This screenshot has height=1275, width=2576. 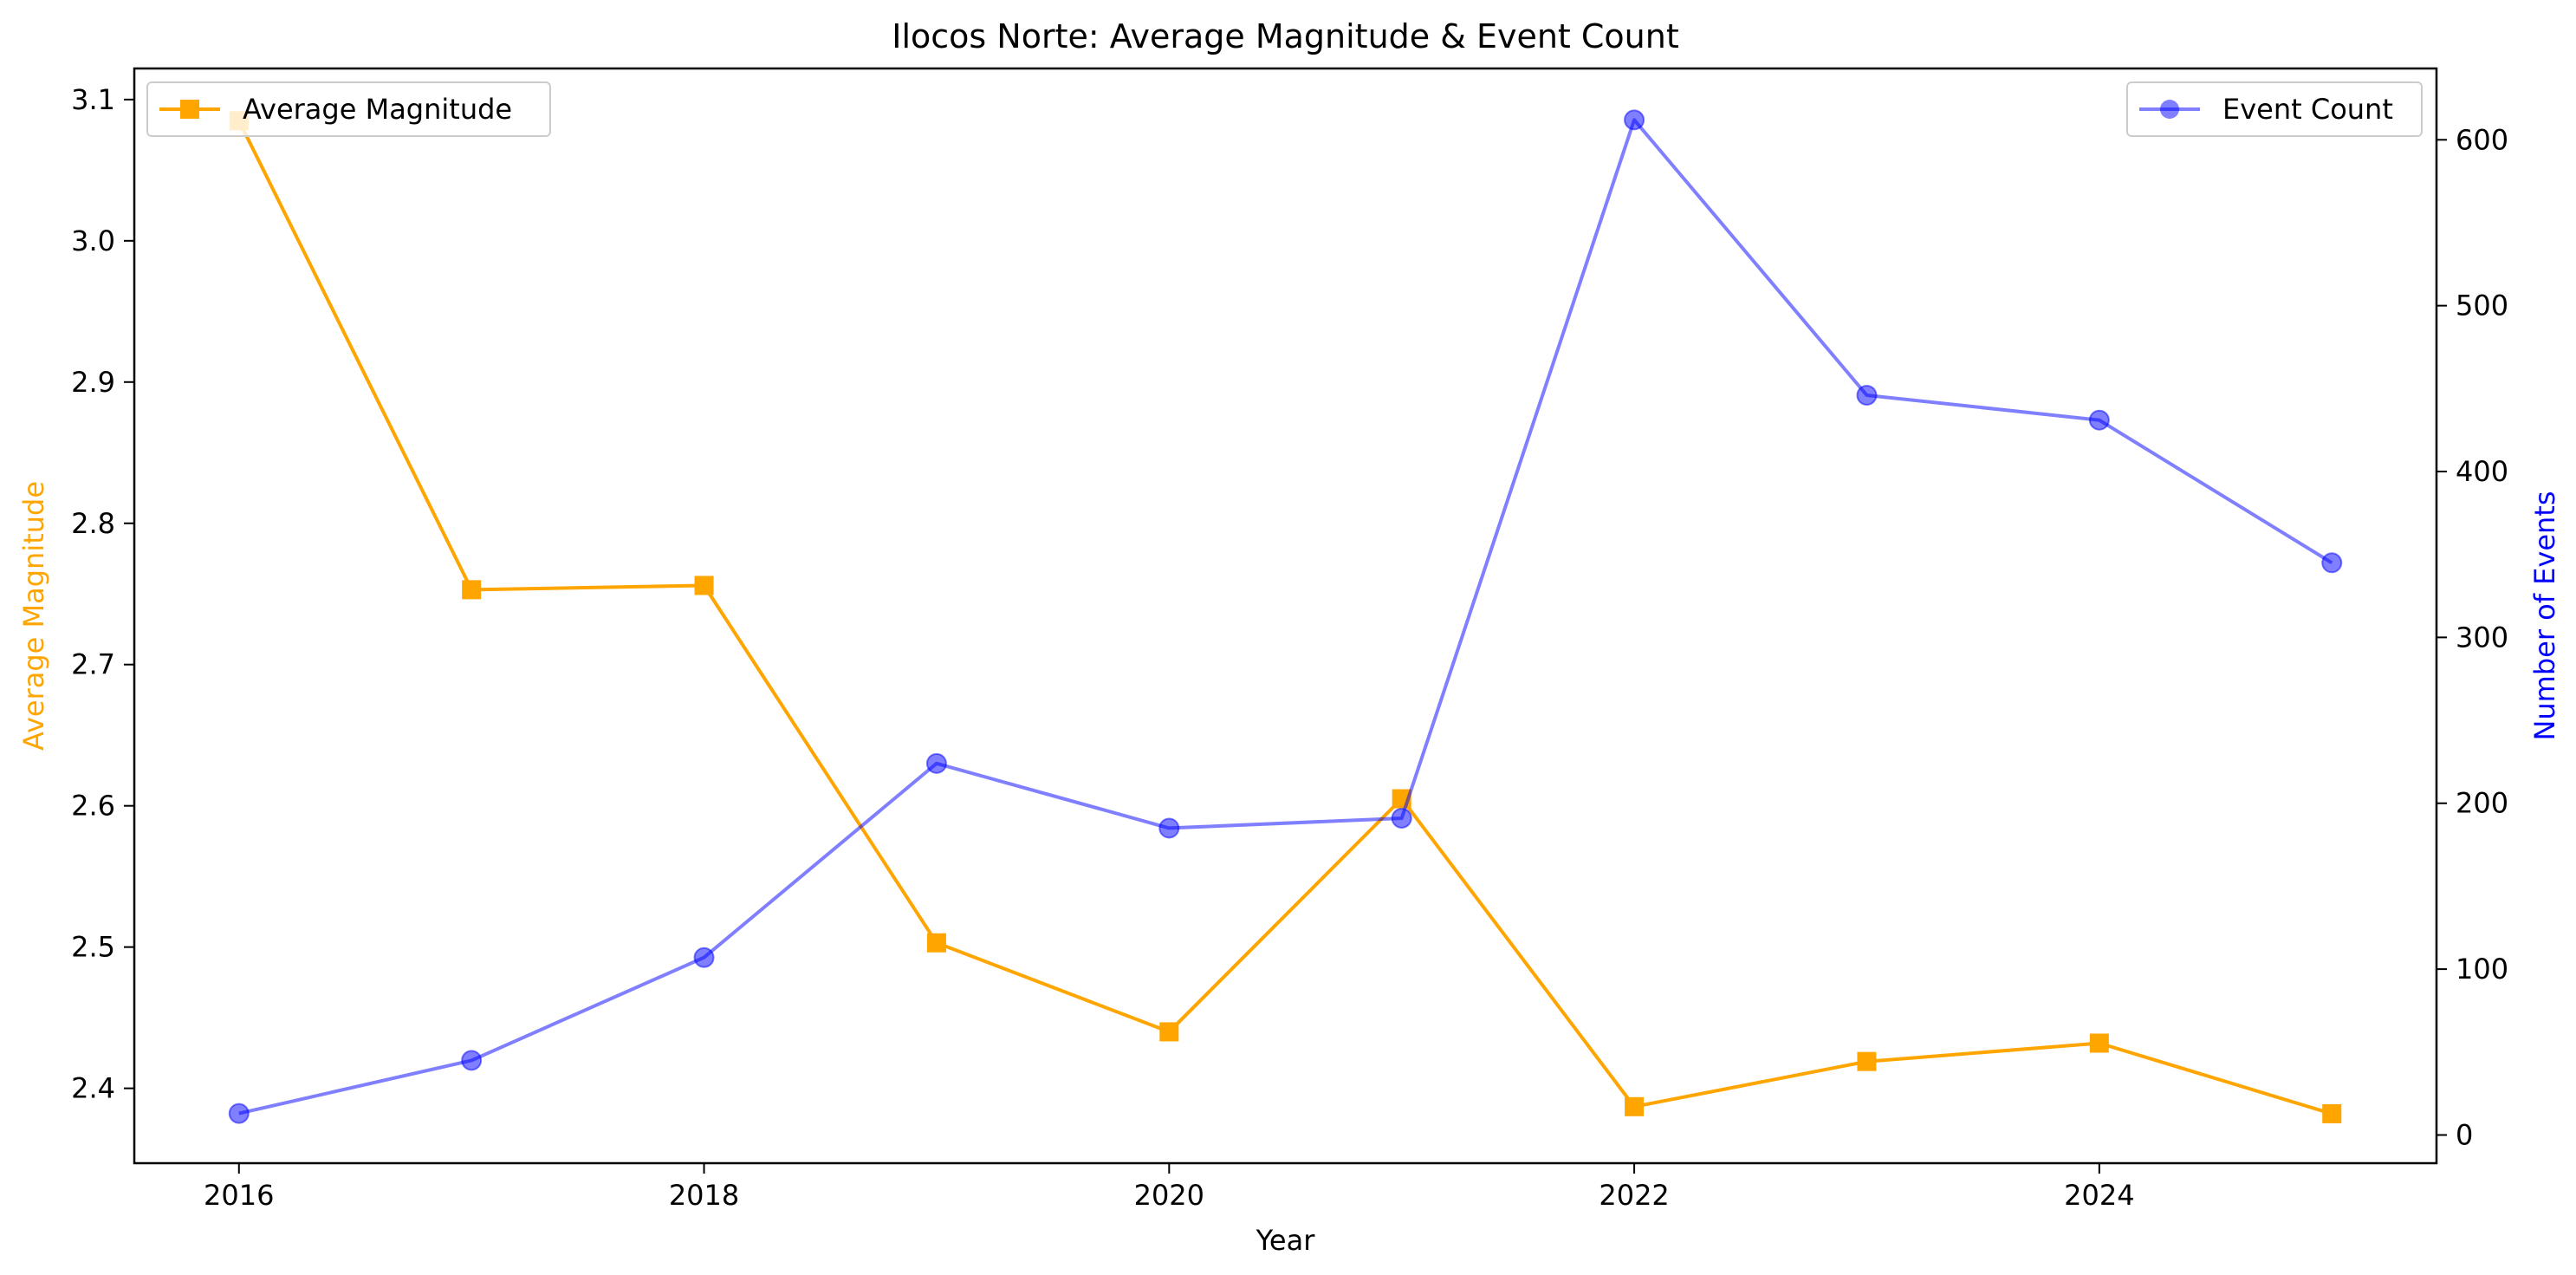 I want to click on left-y-tick-label: 2.4, so click(x=93, y=1088).